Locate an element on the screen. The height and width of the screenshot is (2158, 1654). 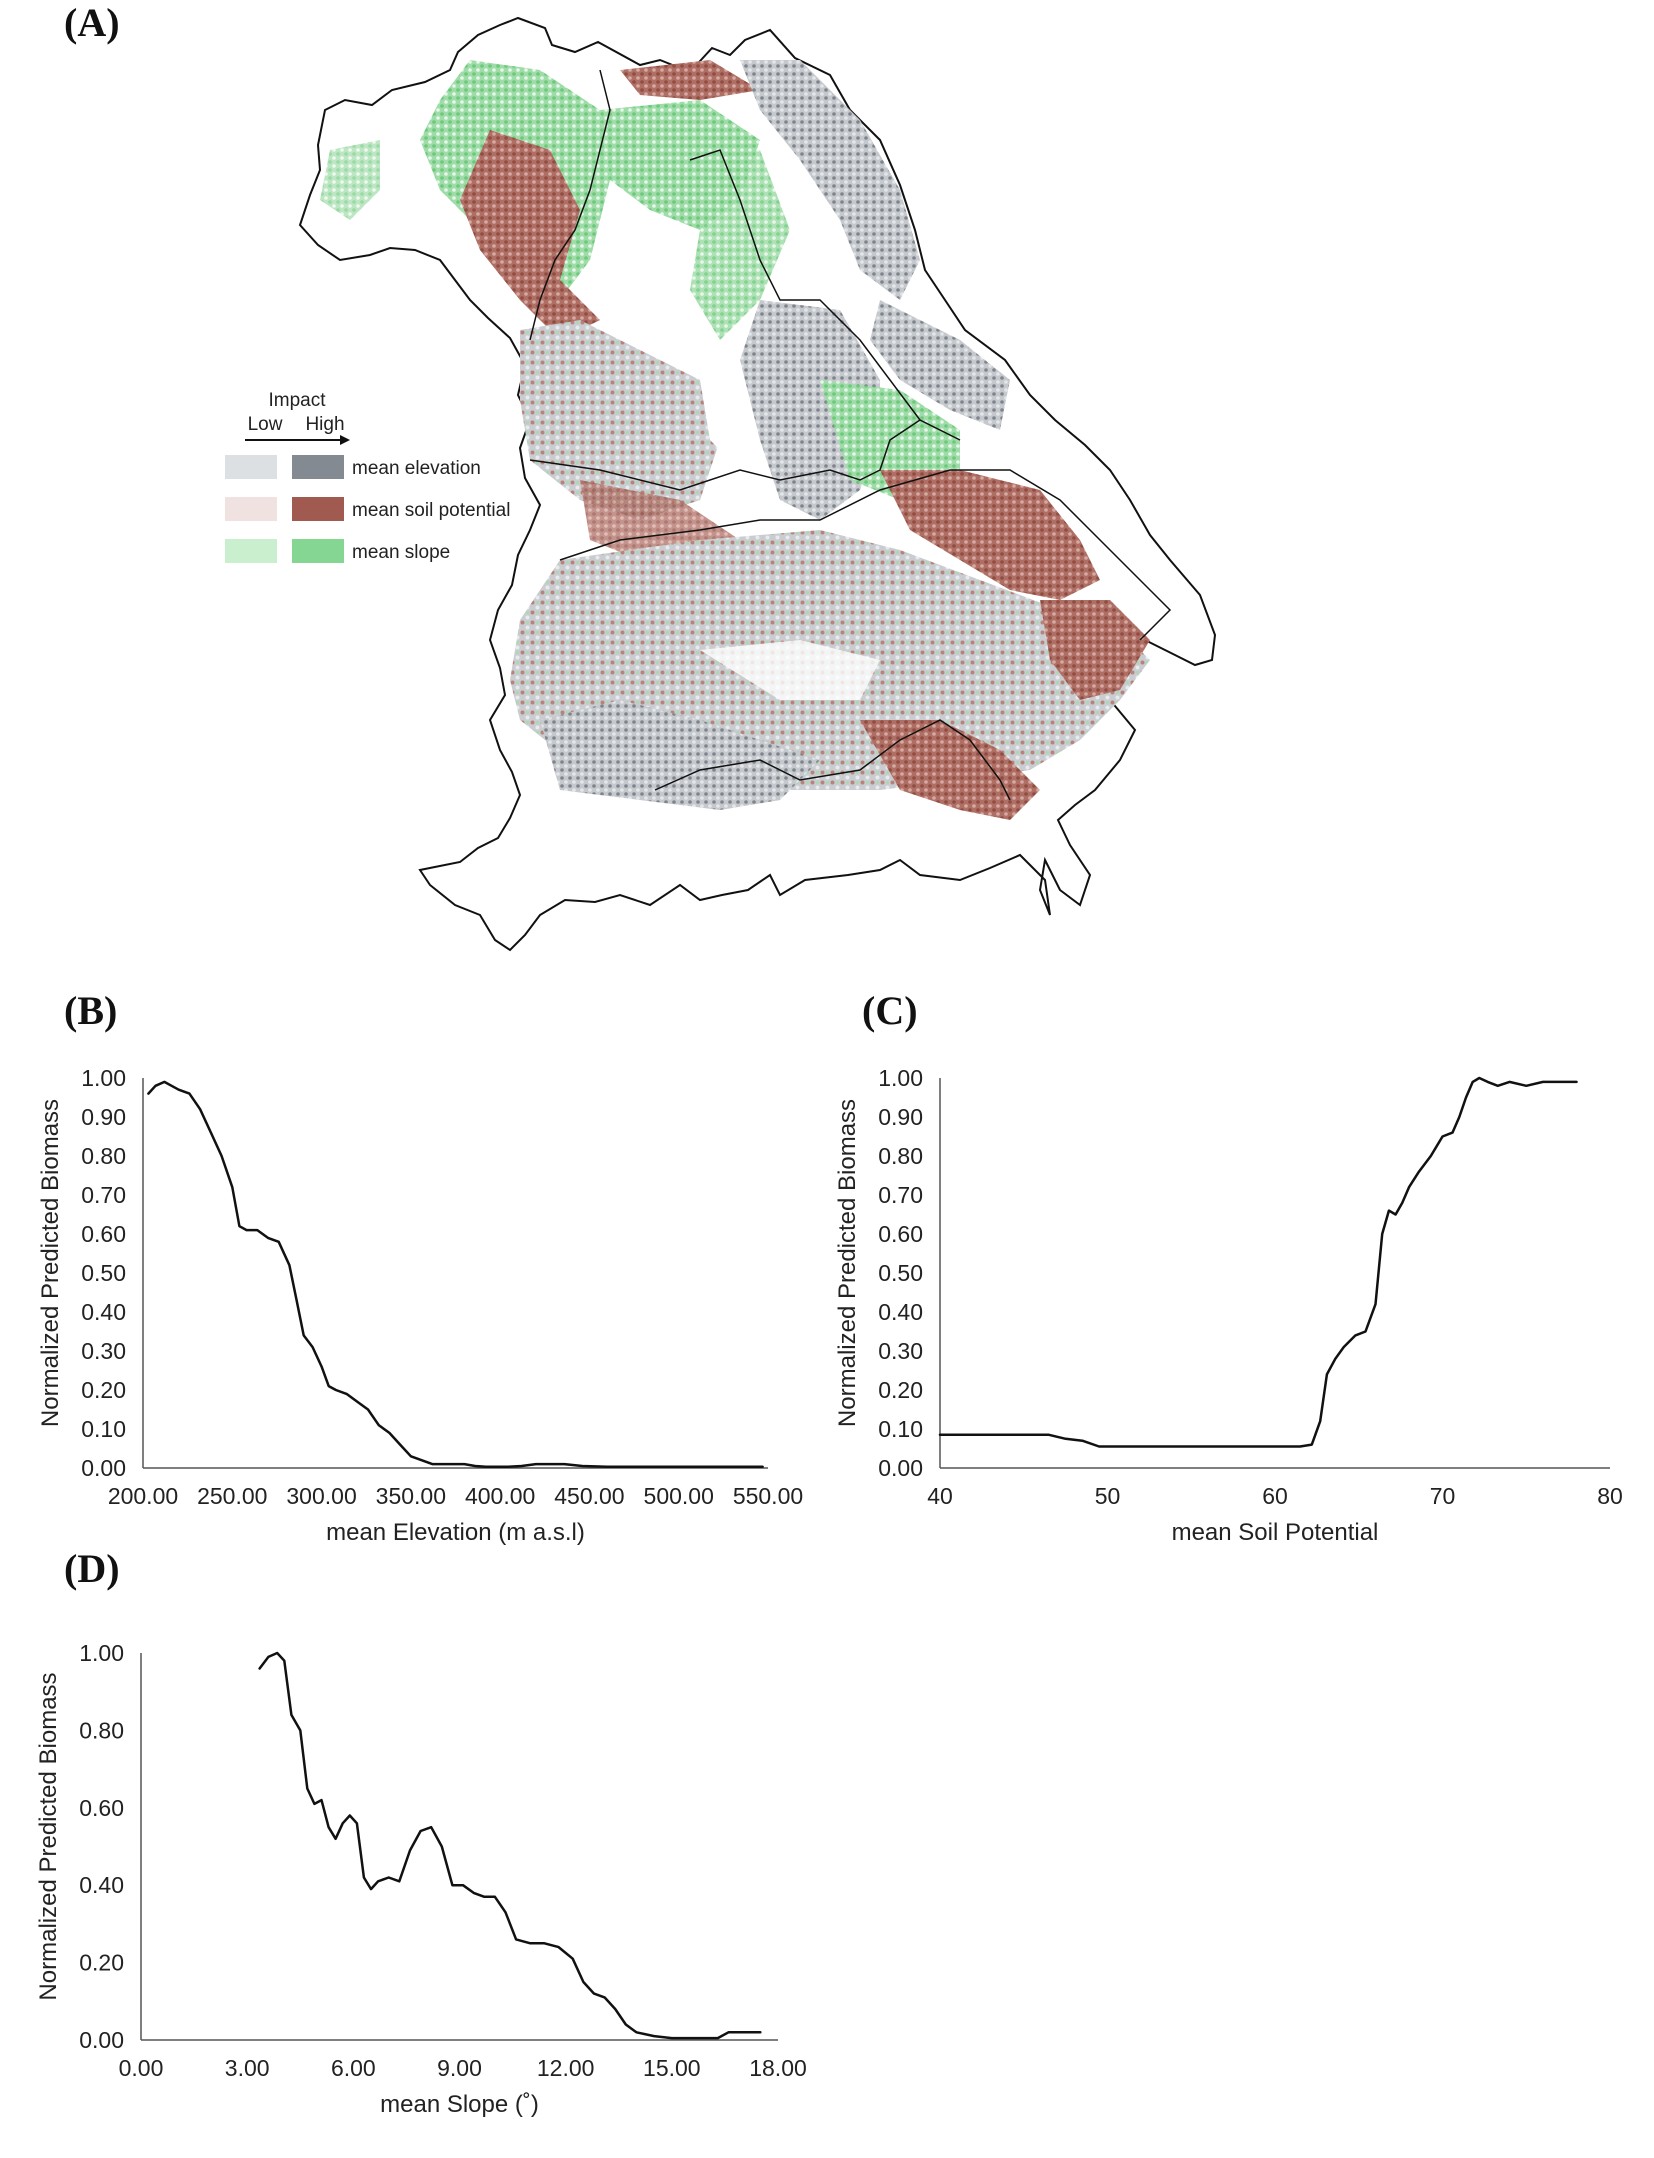
legend-swatch-elevation-low is located at coordinates (251, 467).